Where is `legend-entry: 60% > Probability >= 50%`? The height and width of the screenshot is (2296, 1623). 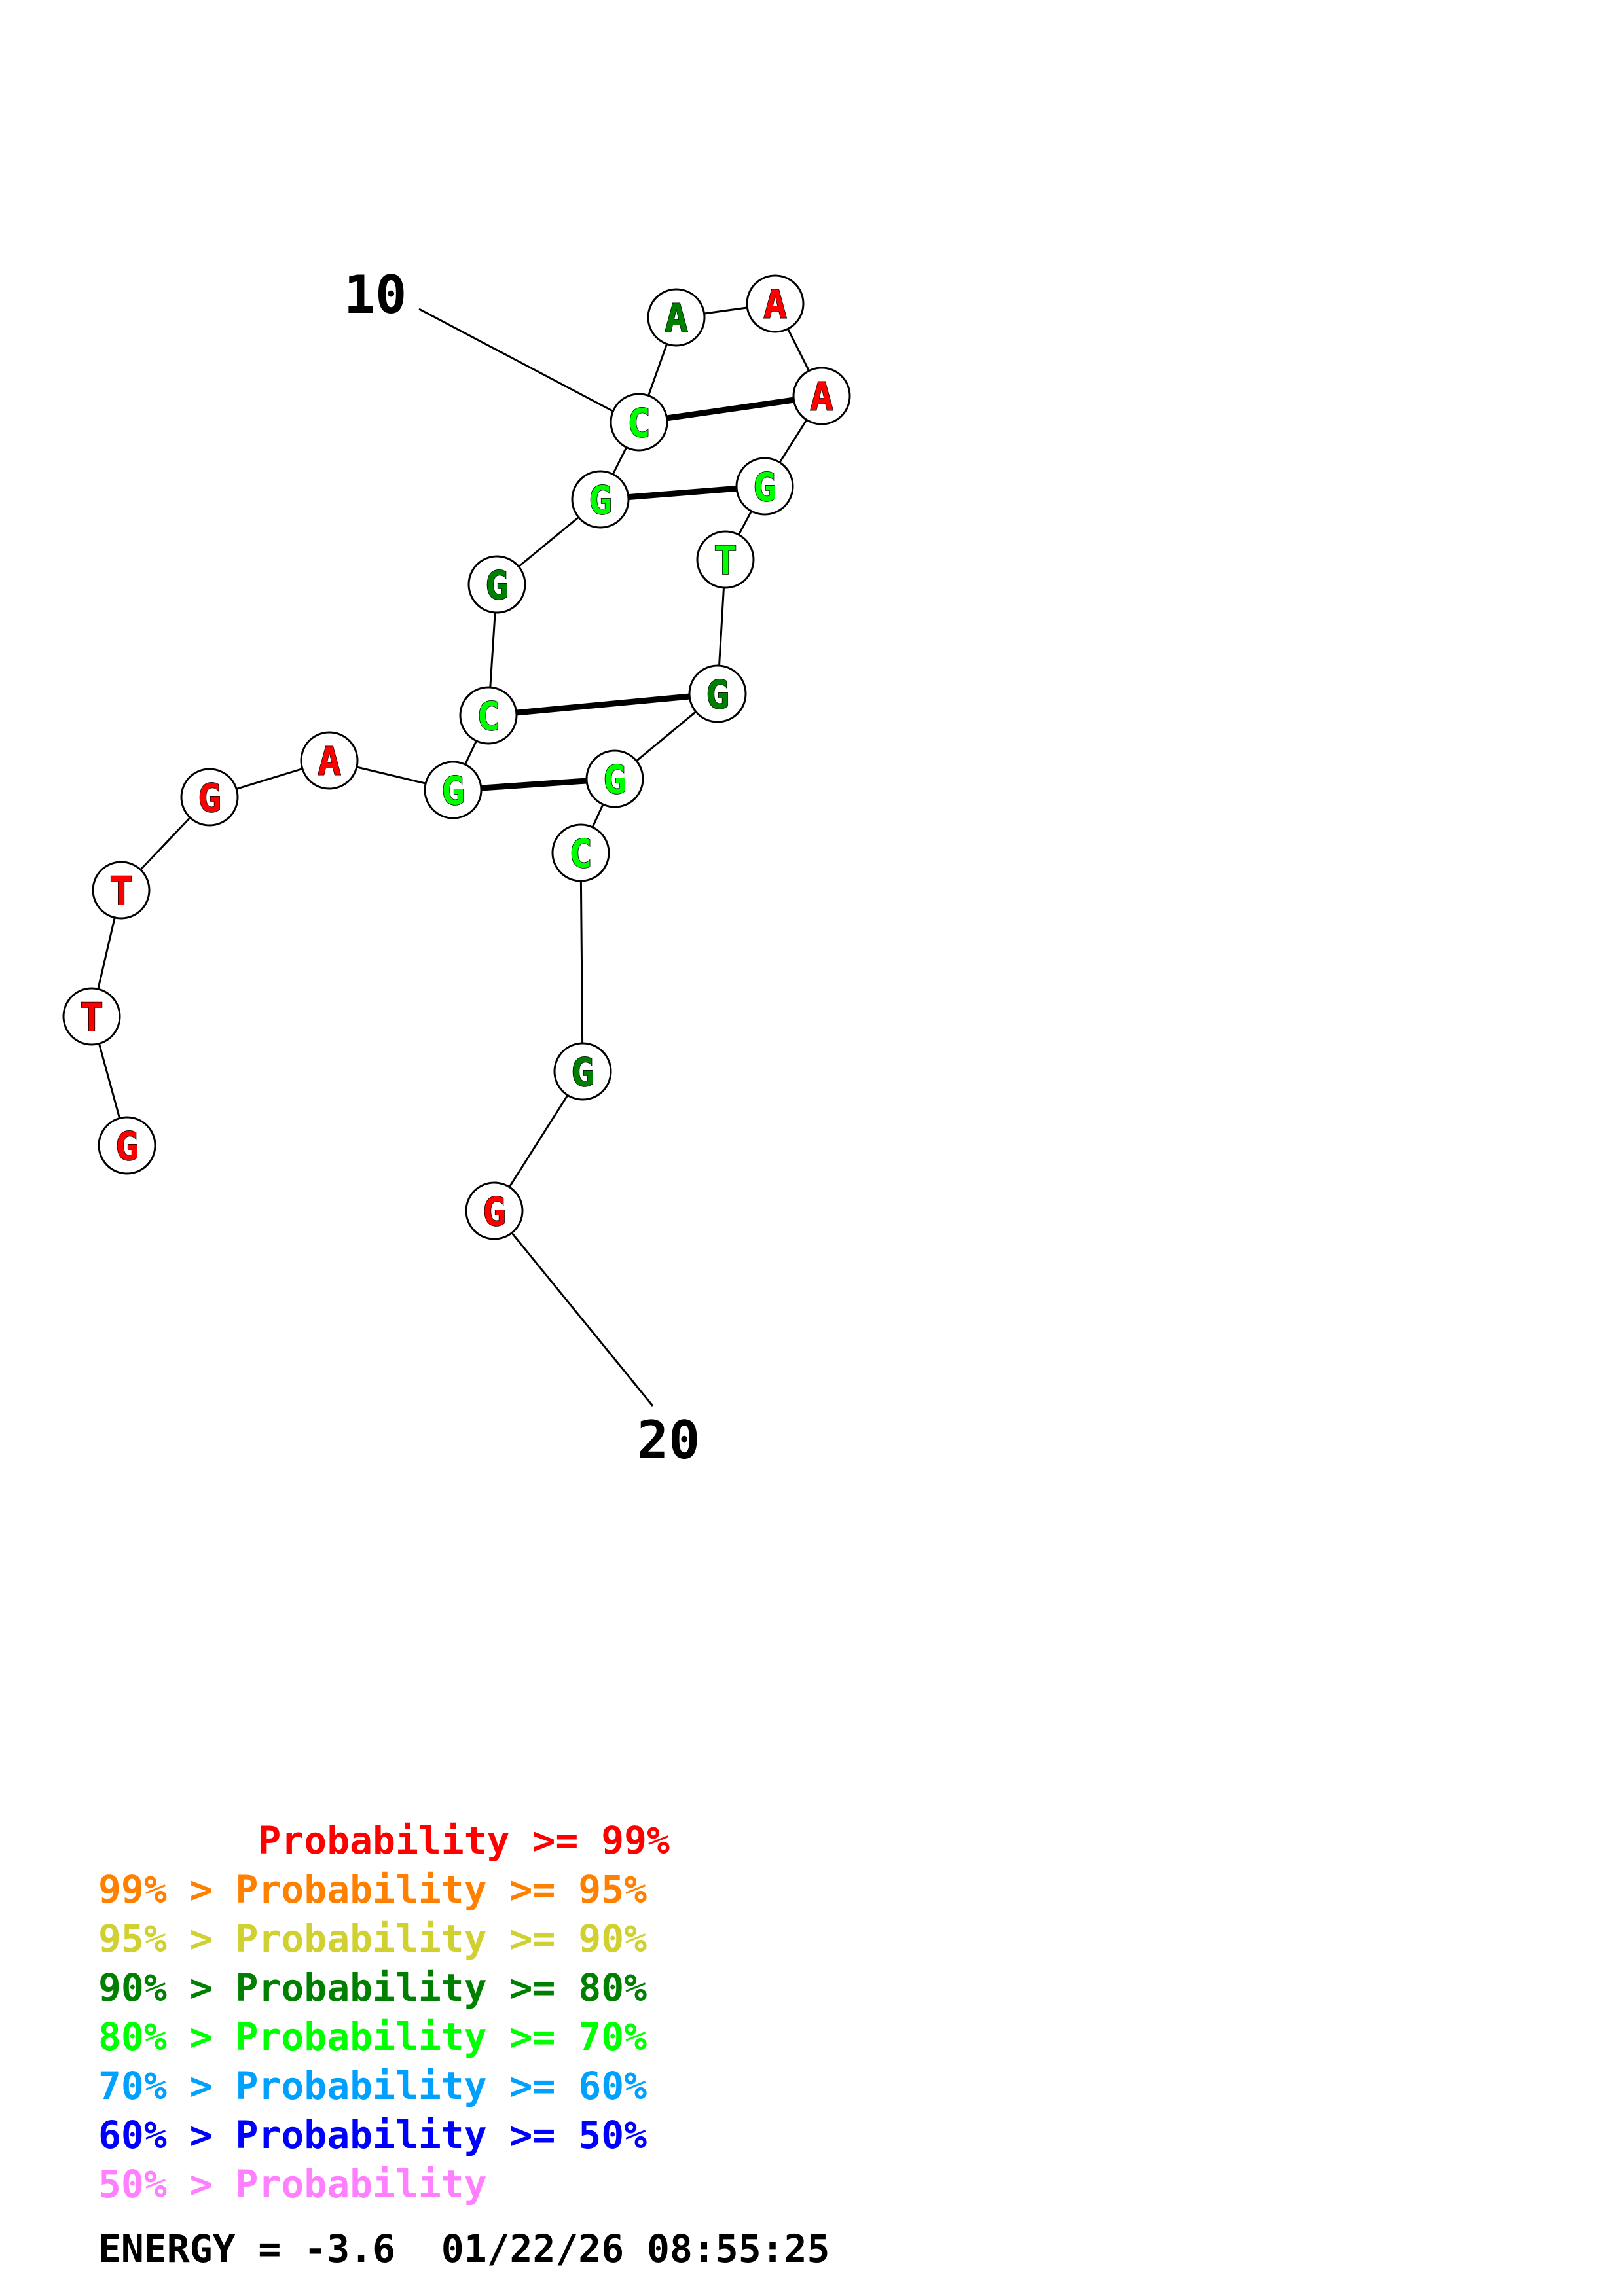
legend-entry: 60% > Probability >= 50% is located at coordinates (372, 2135).